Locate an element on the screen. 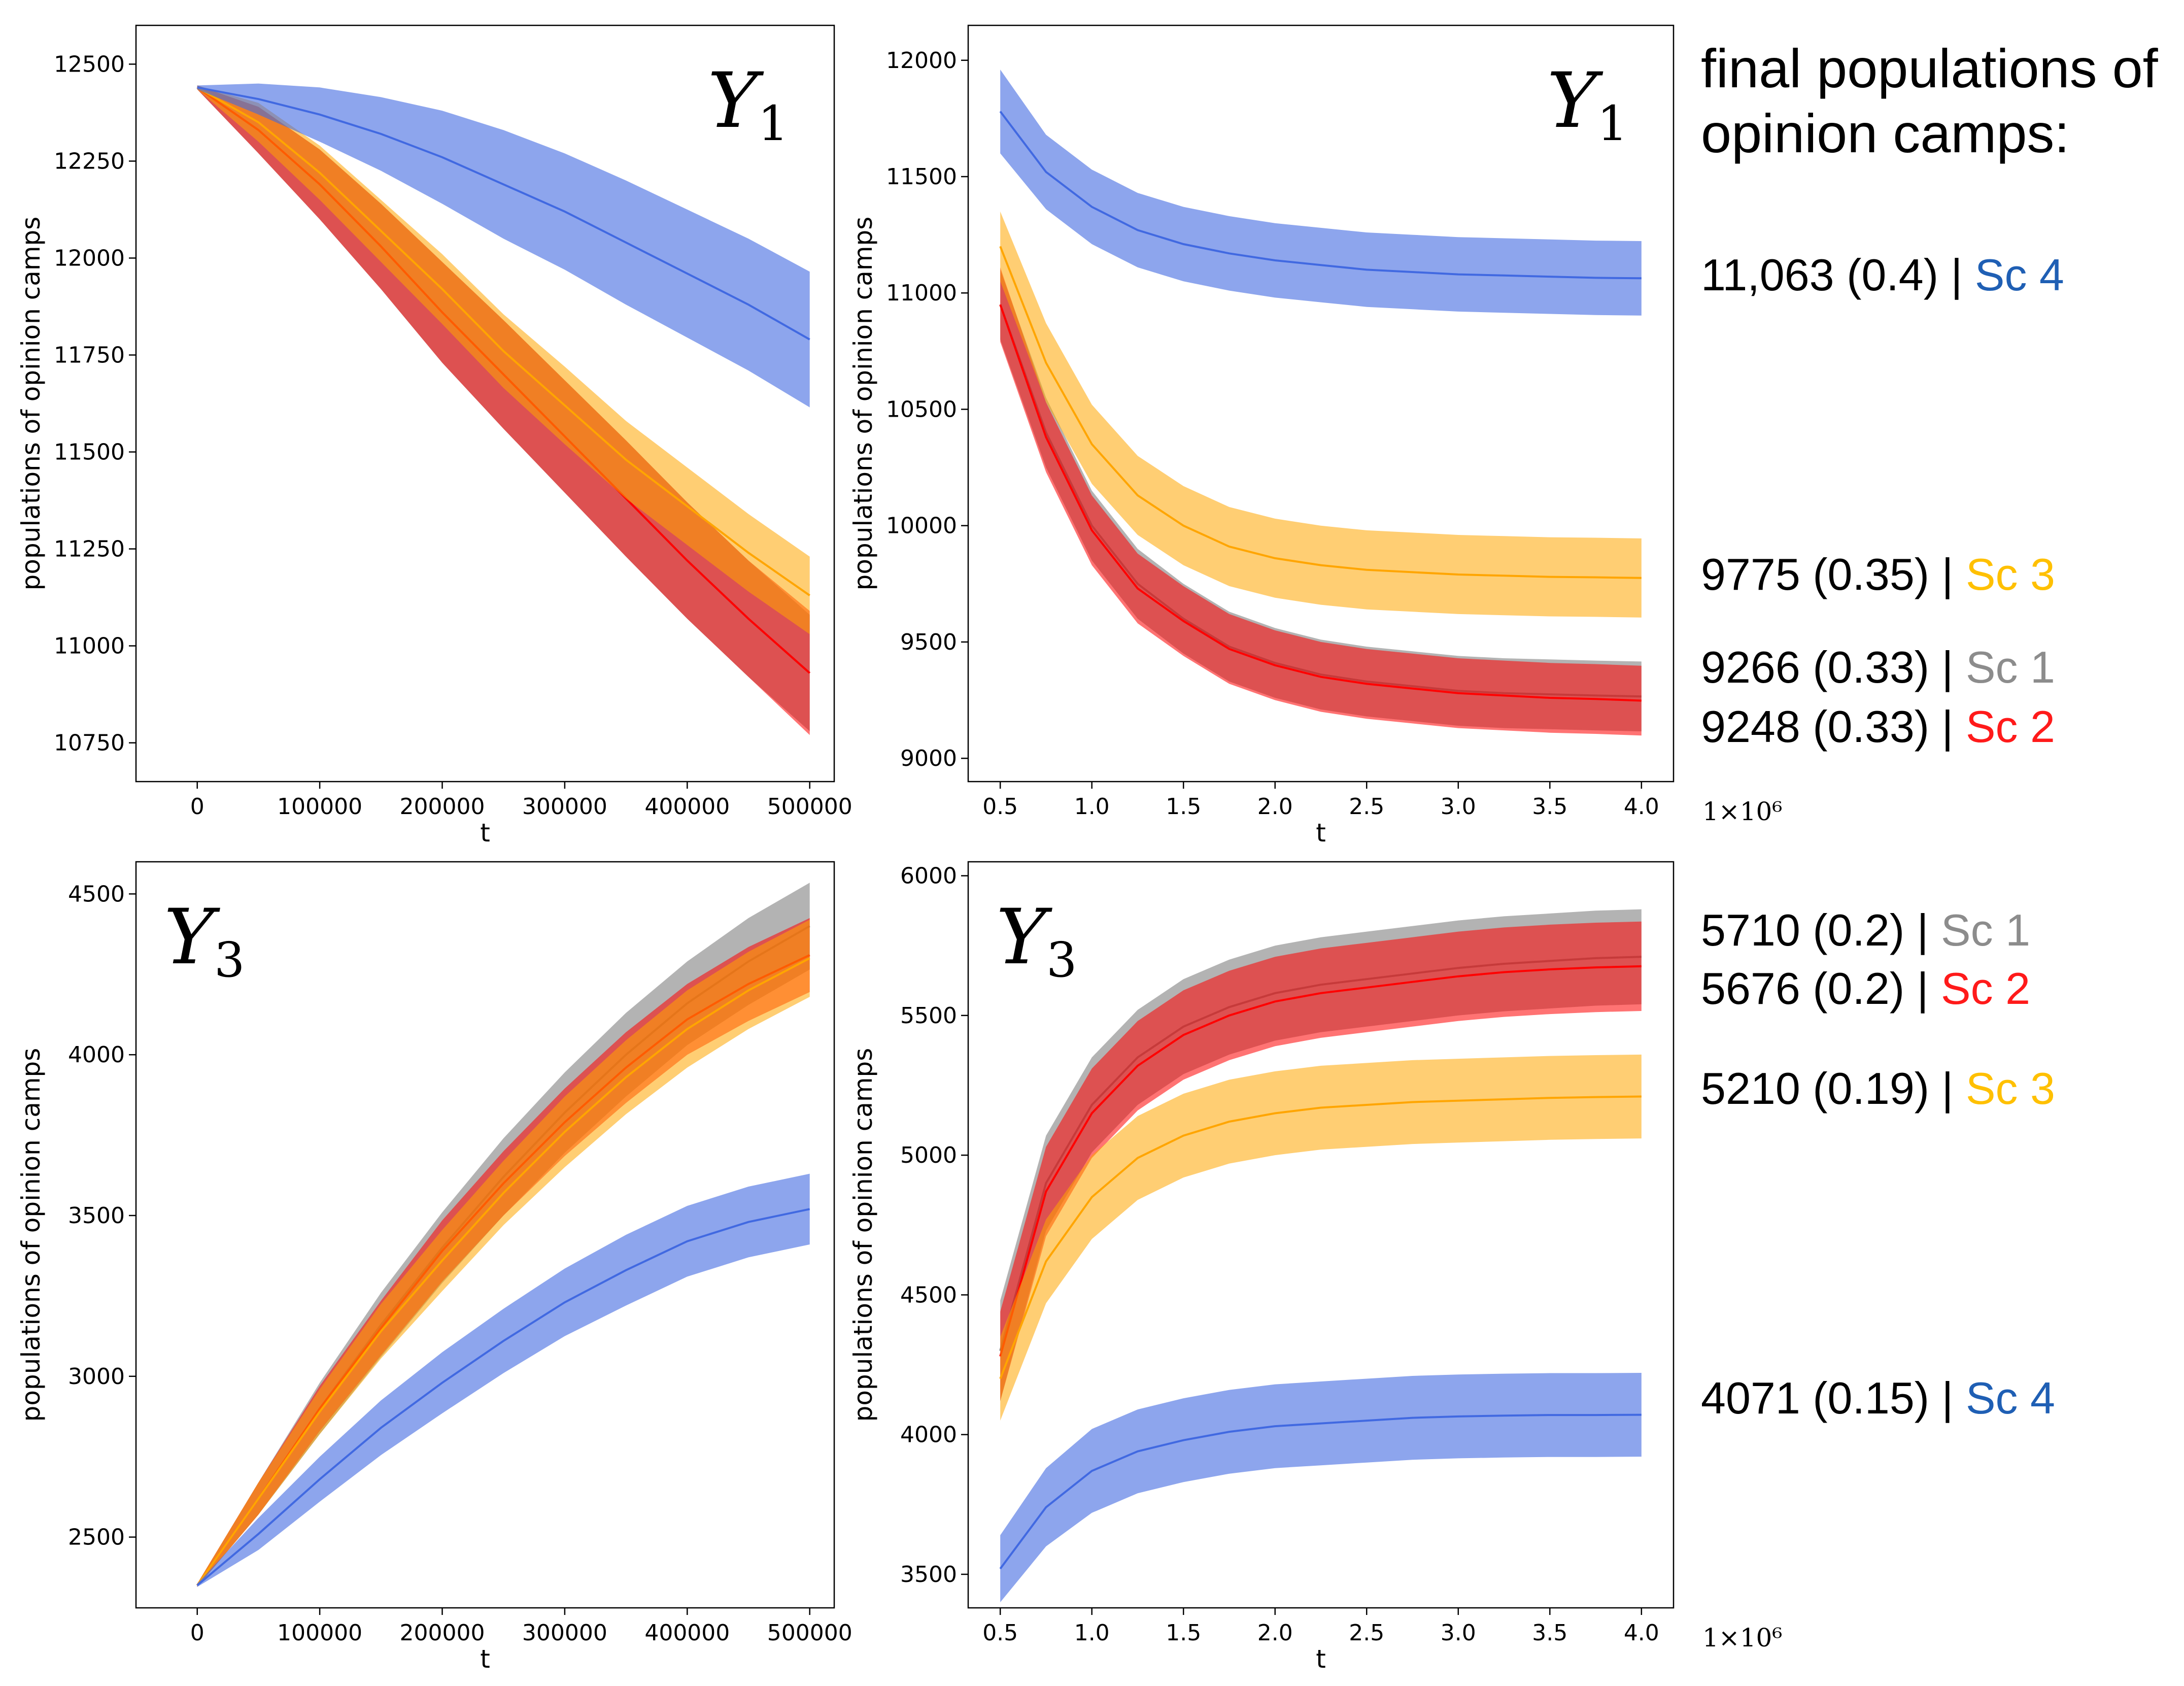  ann-y1-sc4: 11,063 (0.4) | Sc 4 is located at coordinates (1883, 275).